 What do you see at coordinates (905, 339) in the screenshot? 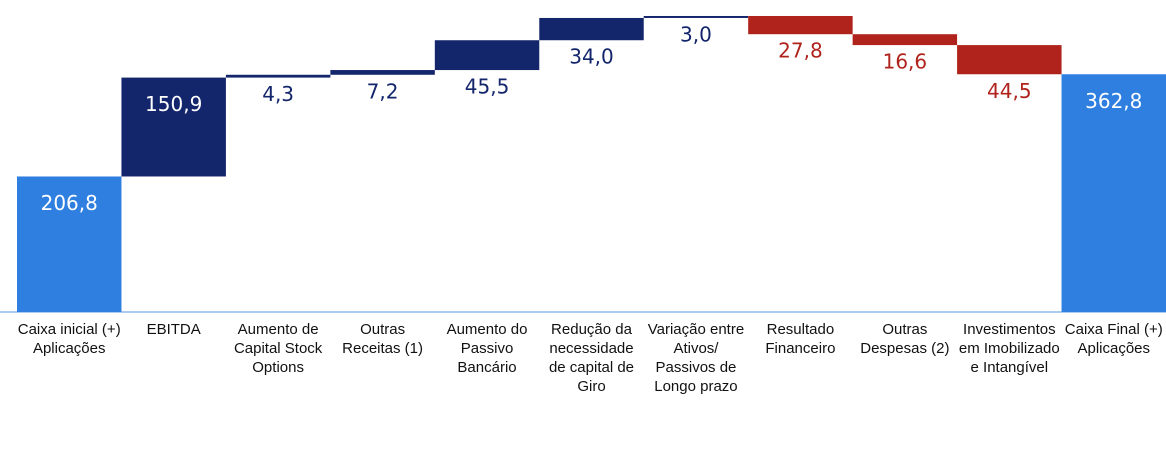
I see `category-label: Outras Despesas (2)` at bounding box center [905, 339].